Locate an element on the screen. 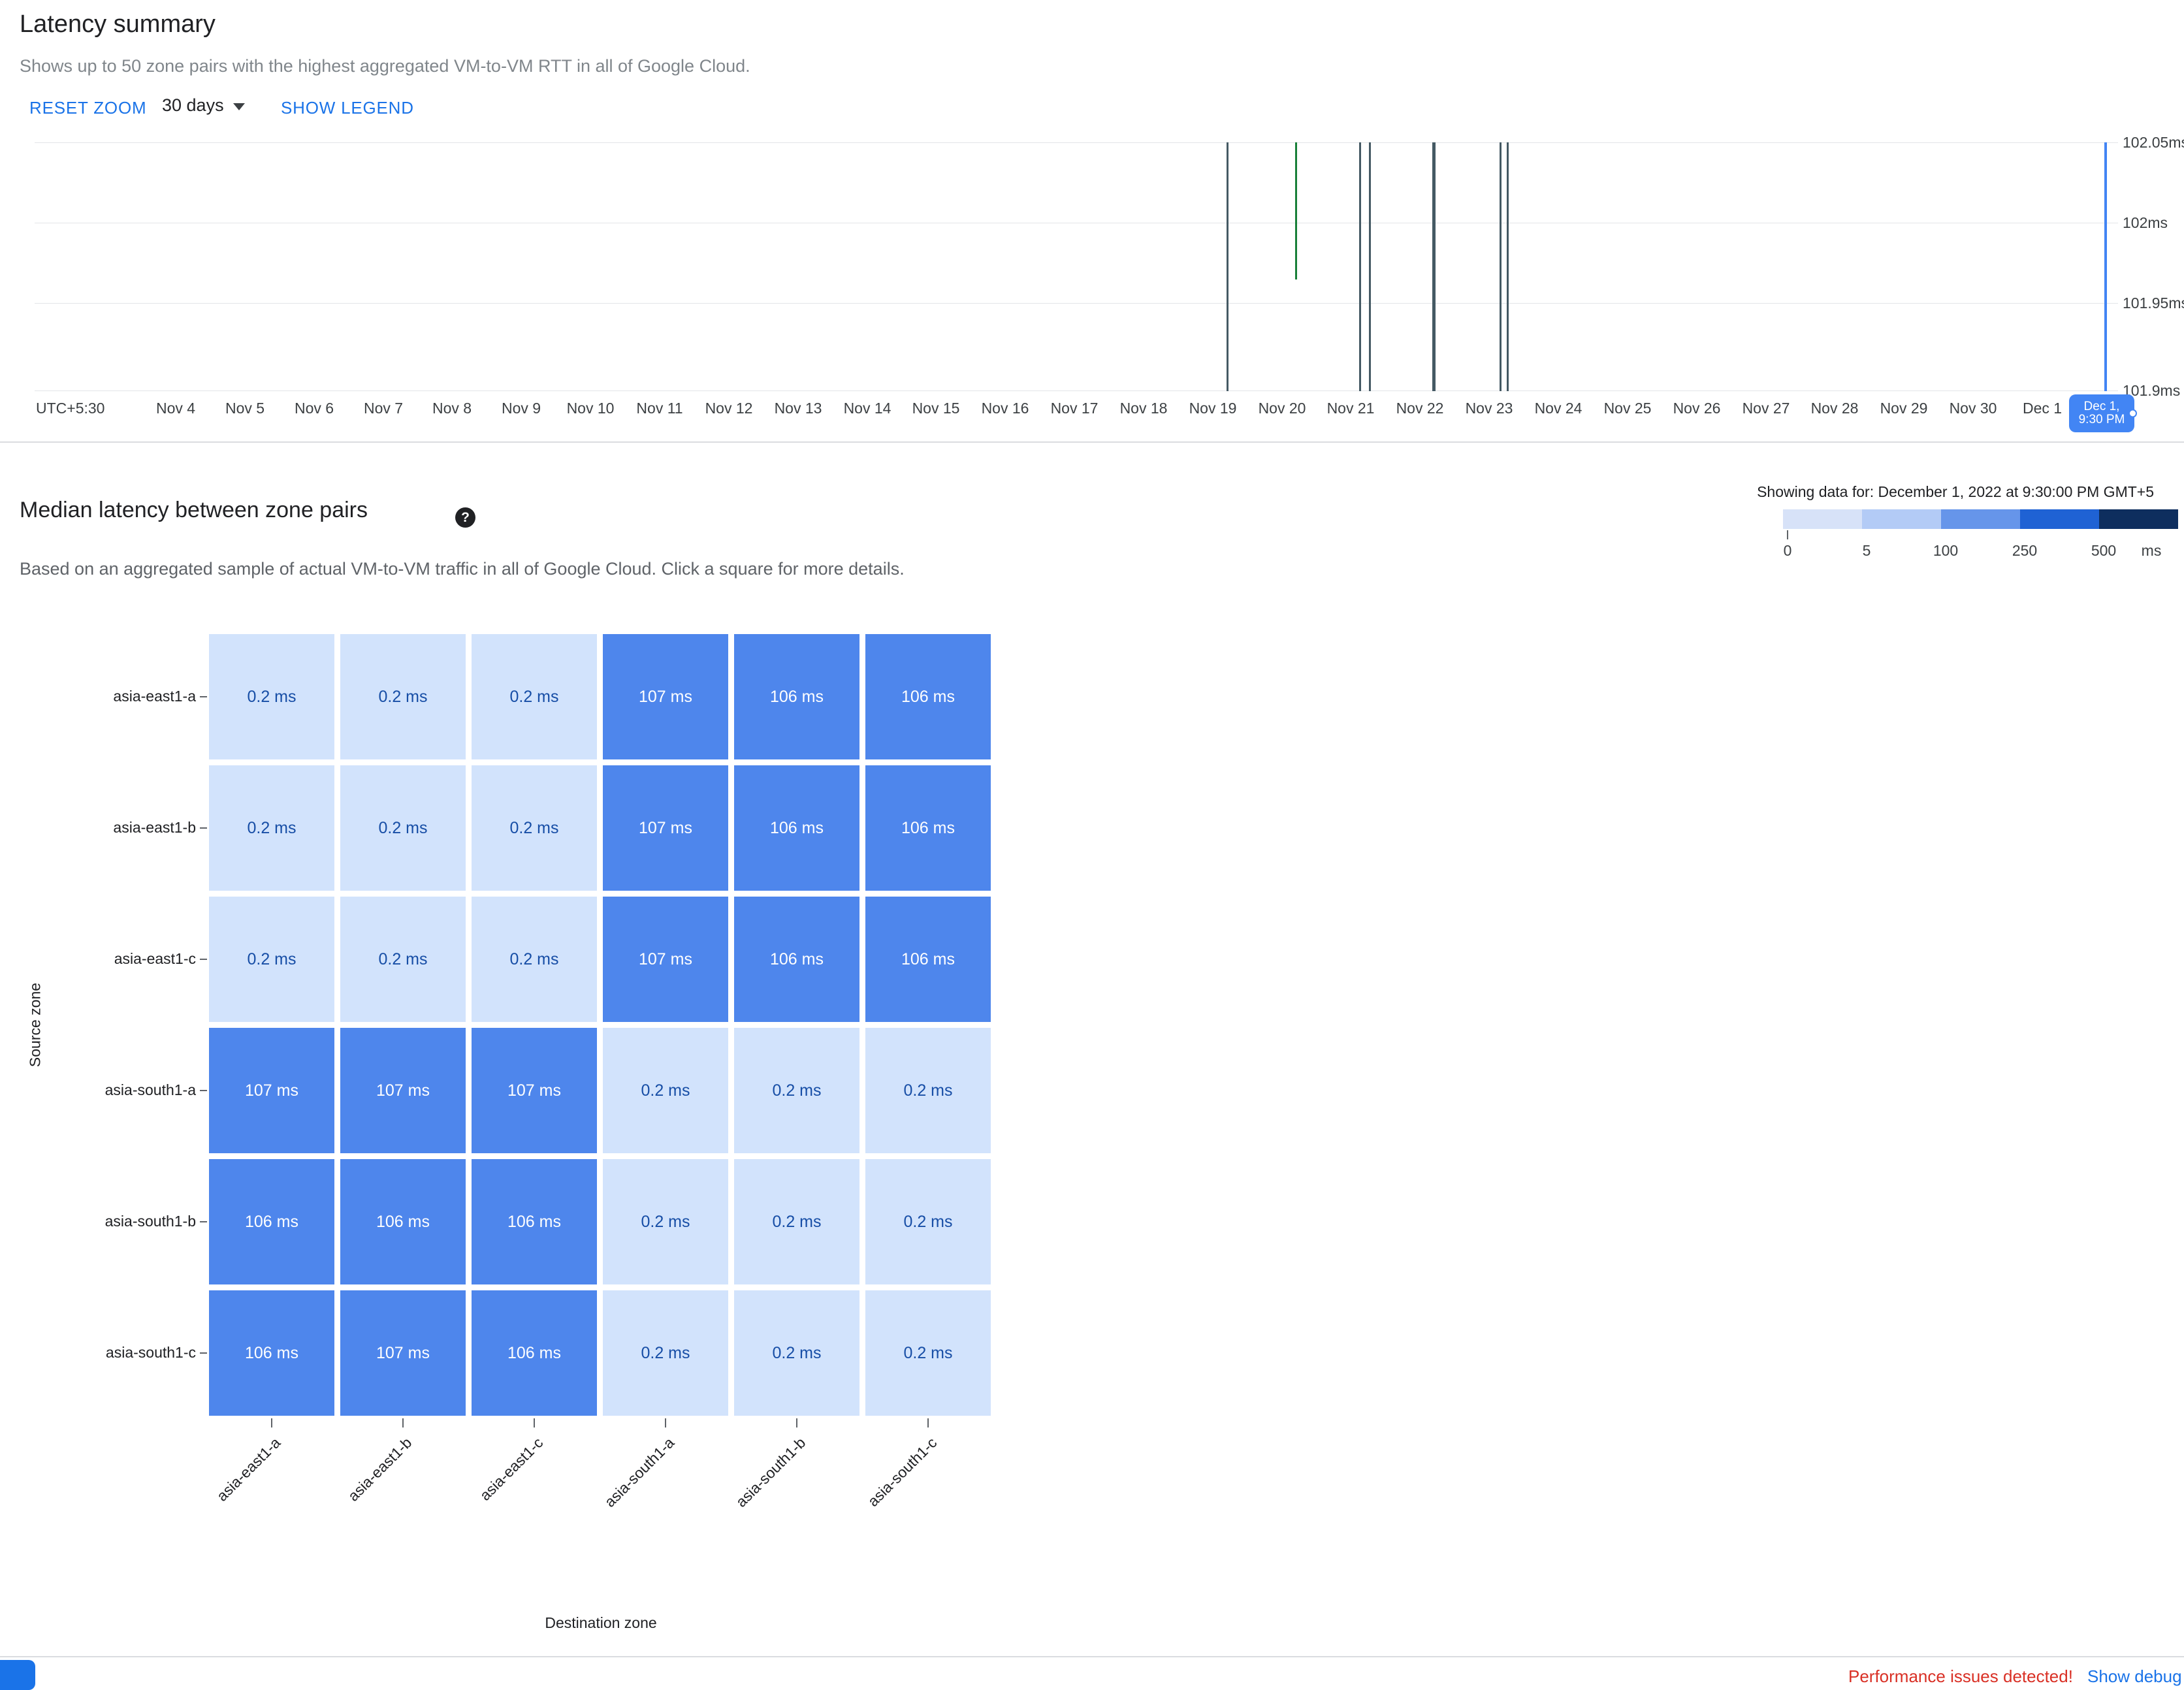 The height and width of the screenshot is (1690, 2184). x-axis-tick-label: Nov 13 is located at coordinates (798, 409).